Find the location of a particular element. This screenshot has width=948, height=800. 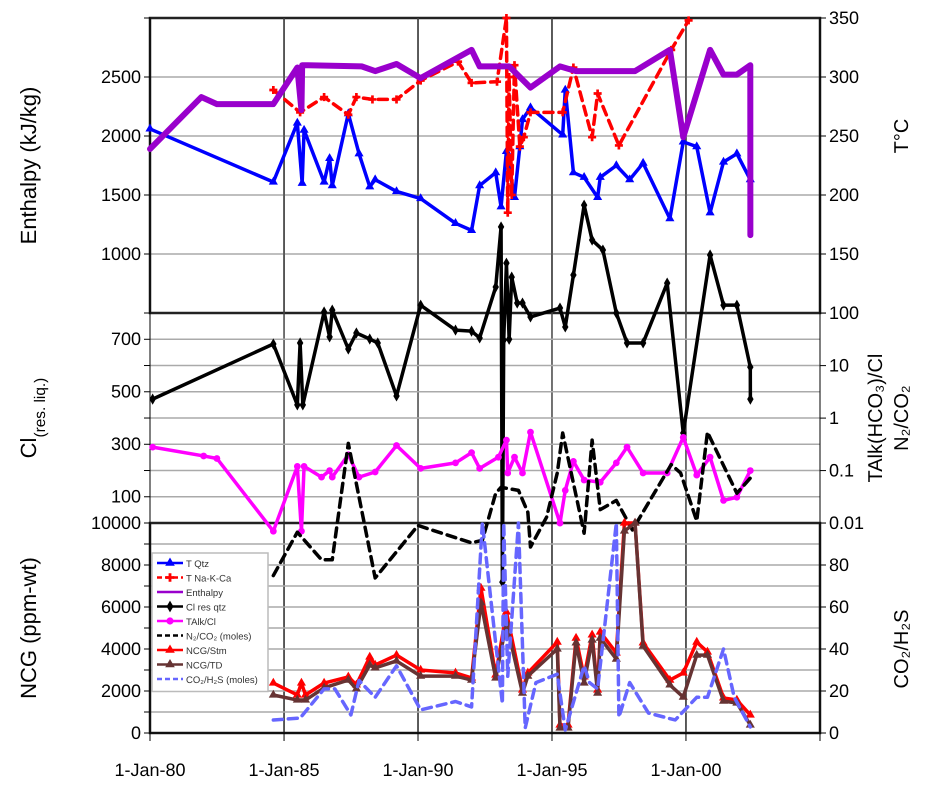

y2-axis-title: CO₂/H₂S is located at coordinates (902, 649).